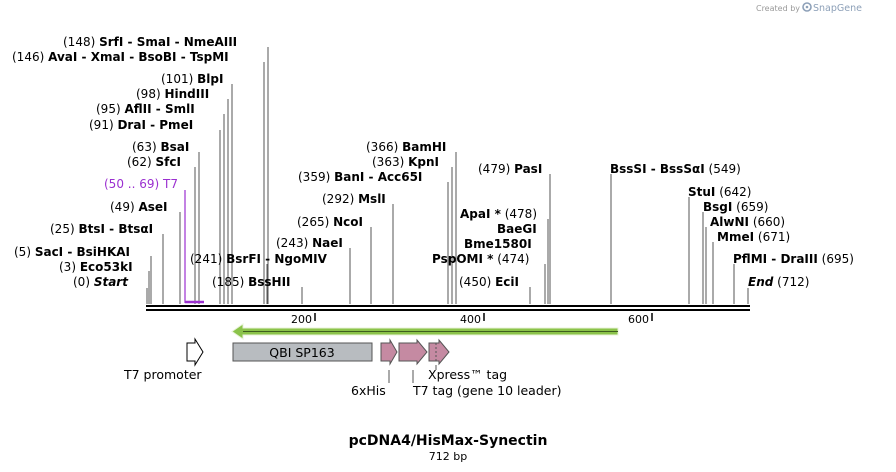  Describe the element at coordinates (837, 8) in the screenshot. I see `credit-brand: SnapGene` at that location.